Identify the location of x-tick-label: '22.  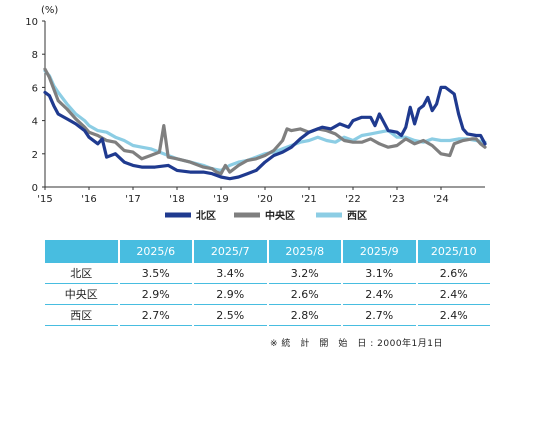
(352, 199).